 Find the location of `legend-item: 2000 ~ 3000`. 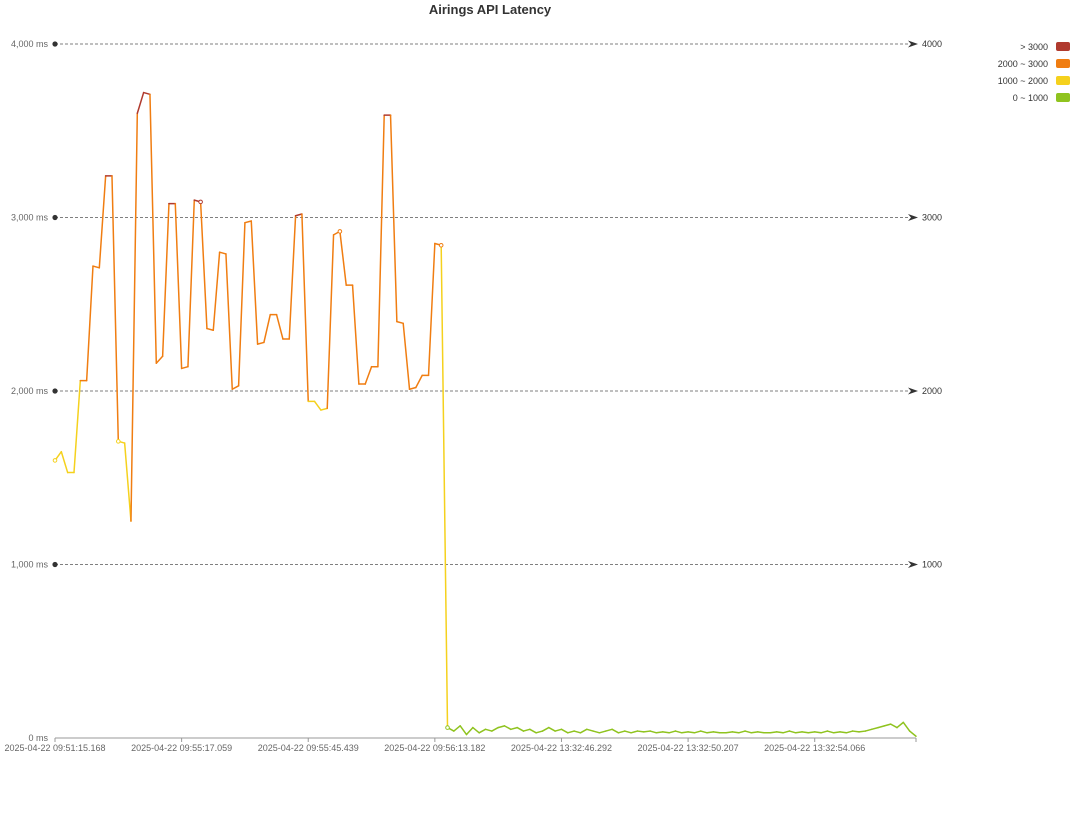

legend-item: 2000 ~ 3000 is located at coordinates (1034, 63).